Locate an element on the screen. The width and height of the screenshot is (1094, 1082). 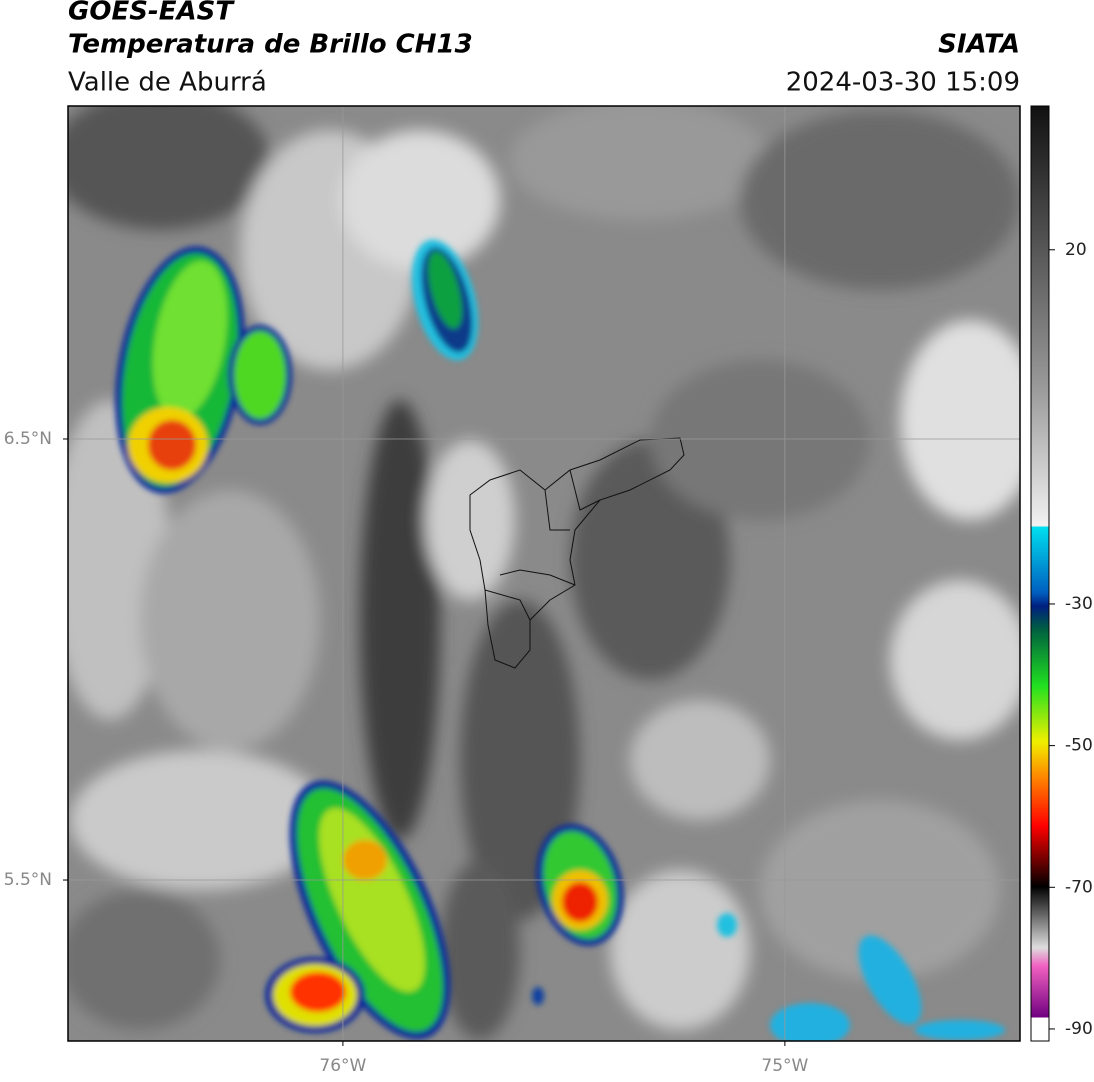
aburra-outline is located at coordinates (577, 553).